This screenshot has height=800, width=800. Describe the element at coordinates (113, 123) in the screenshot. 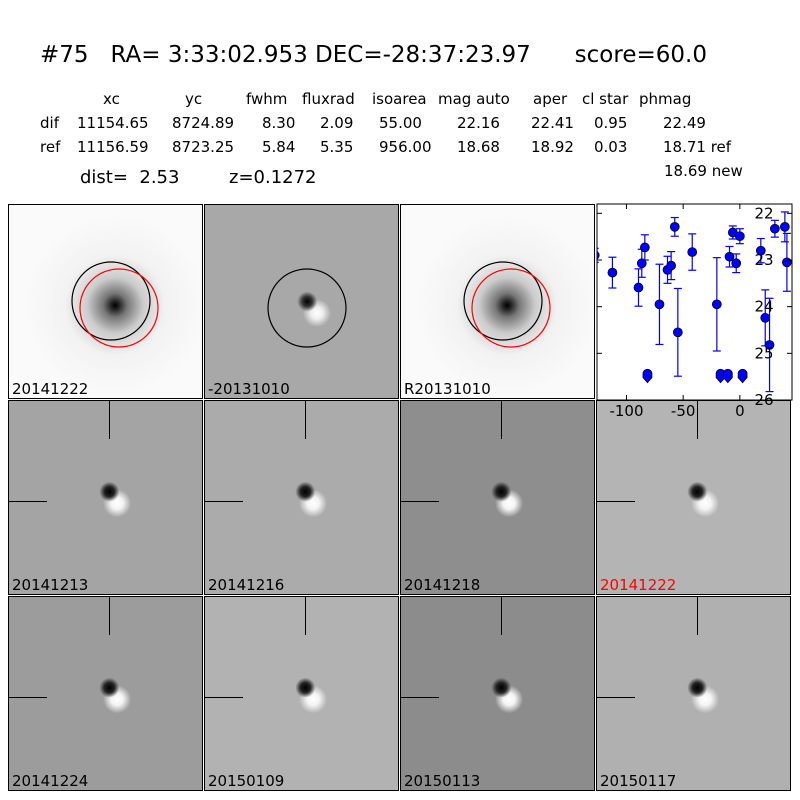

I see `cell-xc: 11154.65` at that location.